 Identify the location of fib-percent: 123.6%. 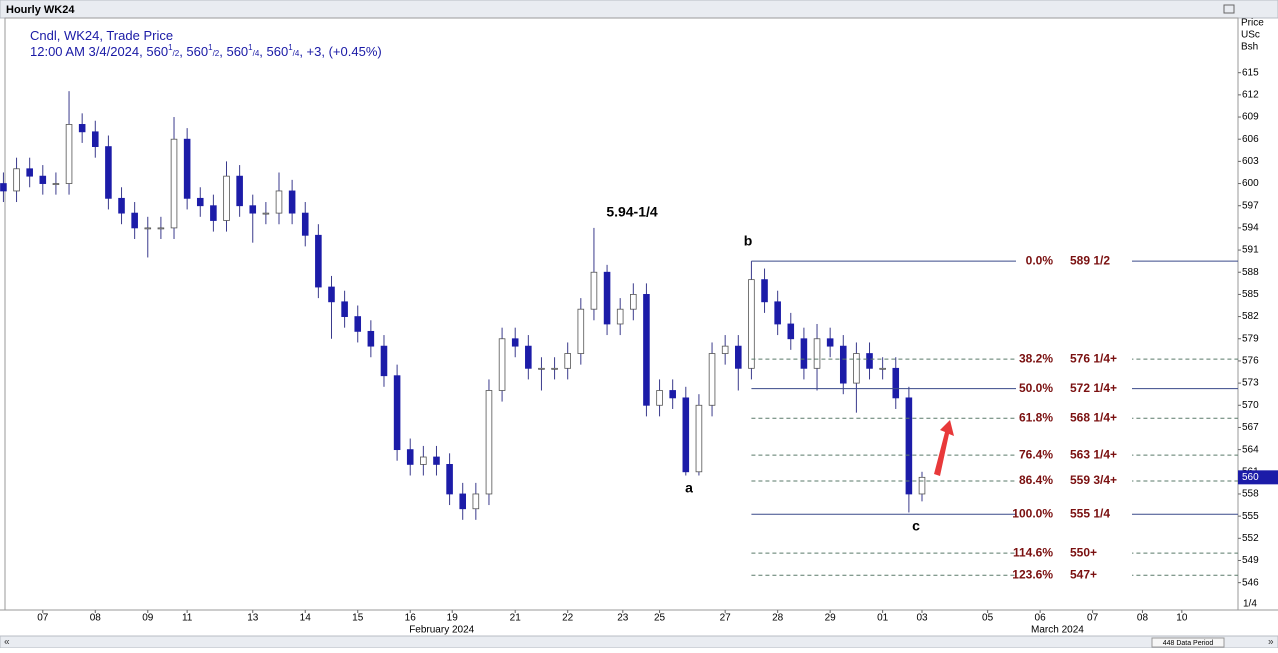
(1032, 574).